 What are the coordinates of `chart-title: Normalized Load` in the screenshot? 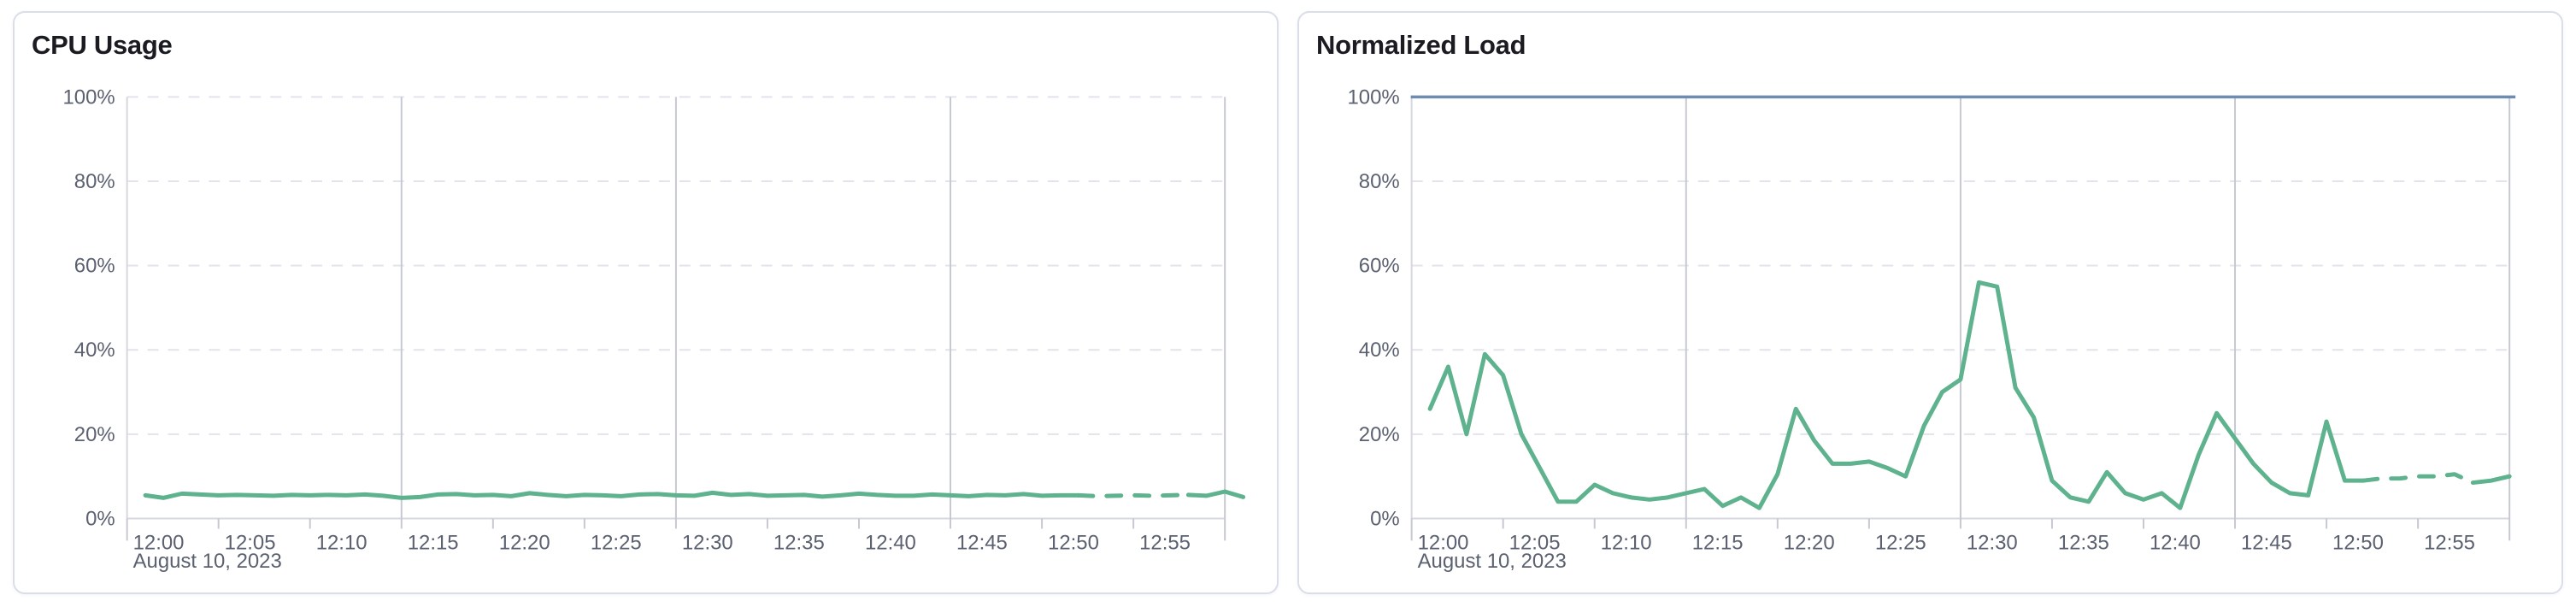 It's located at (1421, 45).